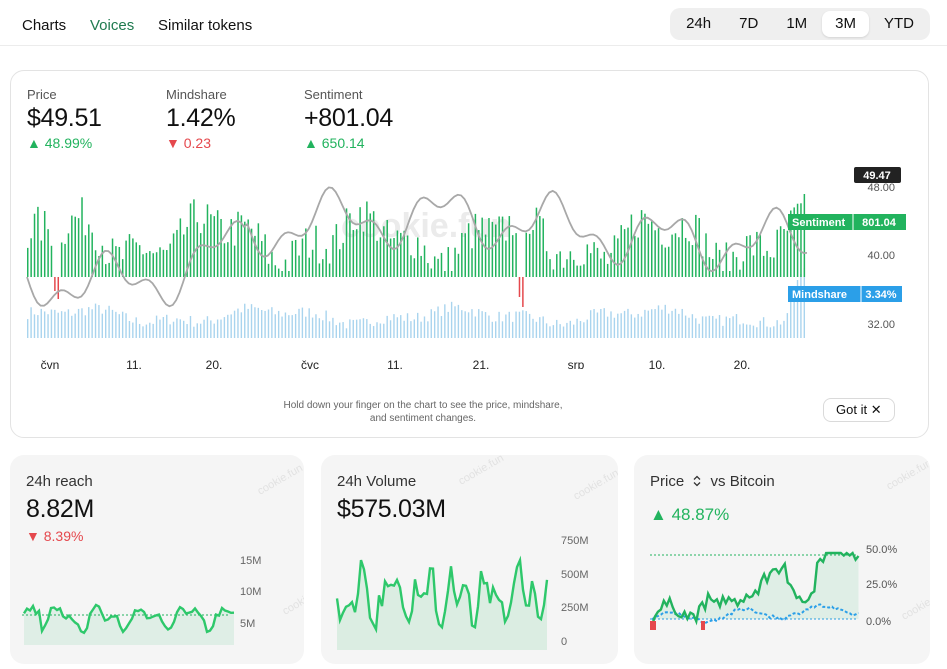  I want to click on reach-line, so click(128, 619).